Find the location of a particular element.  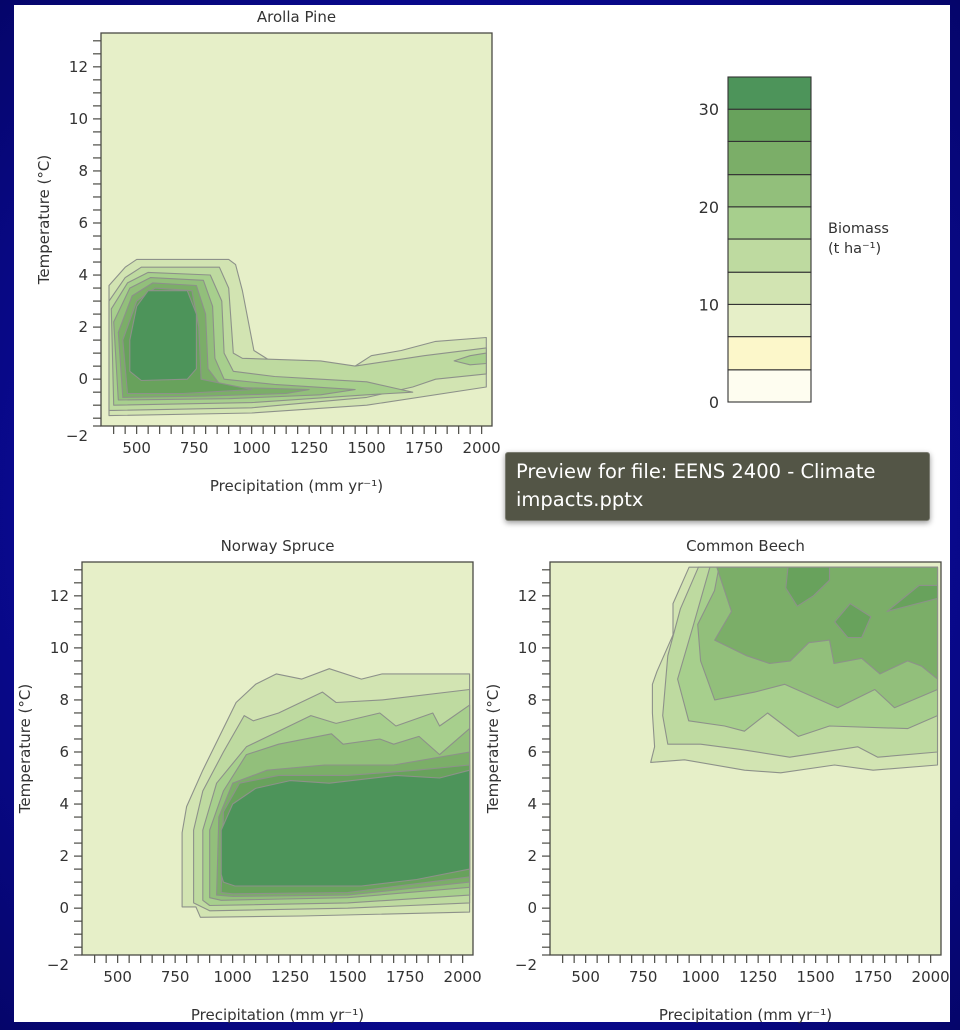

colorbar-band-13.3 is located at coordinates (769, 255).